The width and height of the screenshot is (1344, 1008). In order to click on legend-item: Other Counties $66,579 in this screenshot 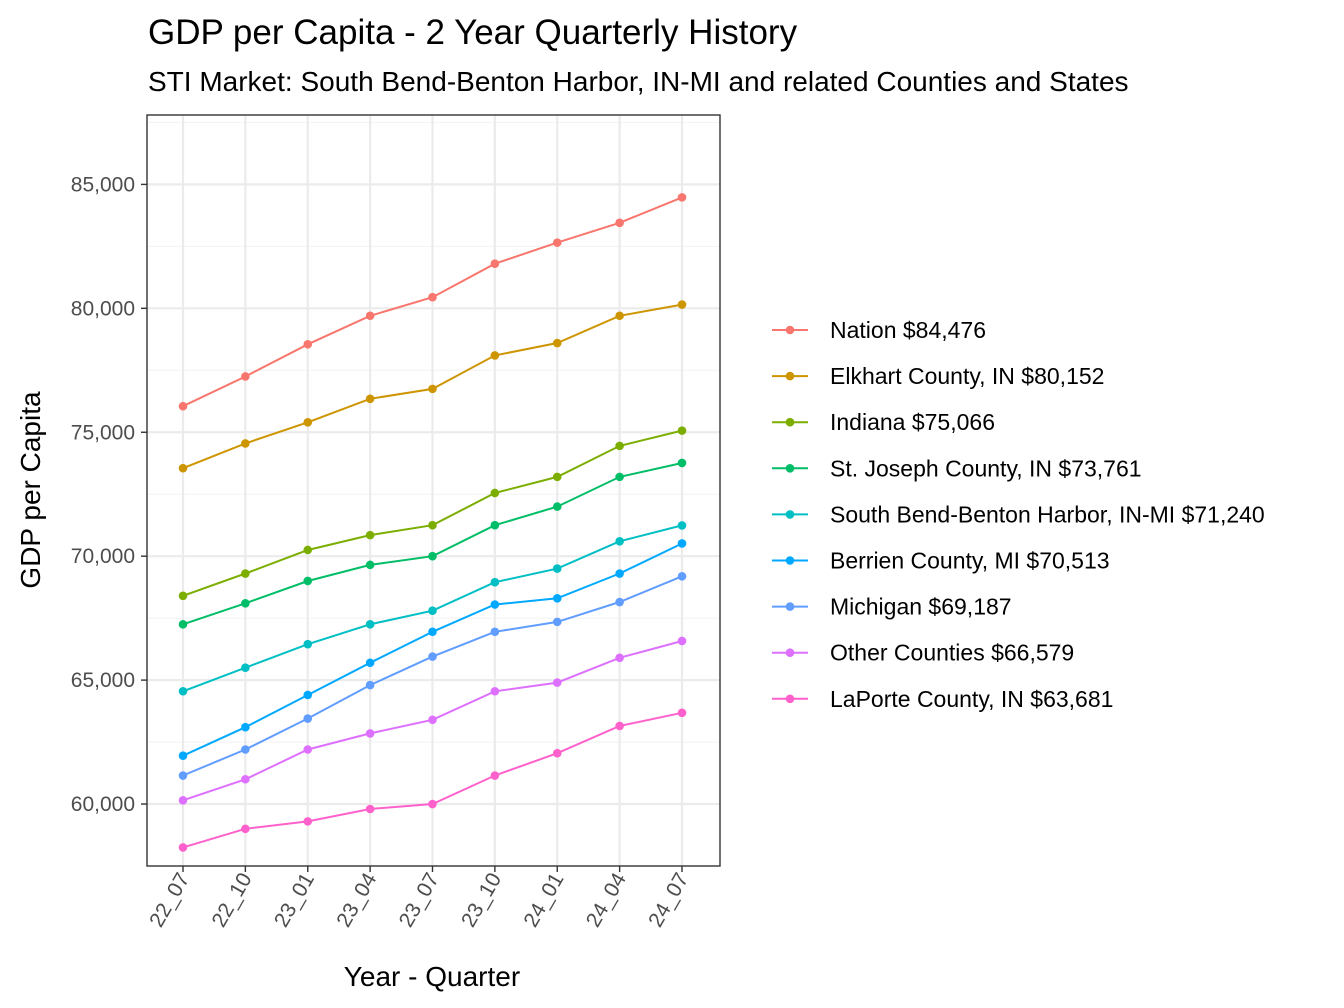, I will do `click(923, 653)`.